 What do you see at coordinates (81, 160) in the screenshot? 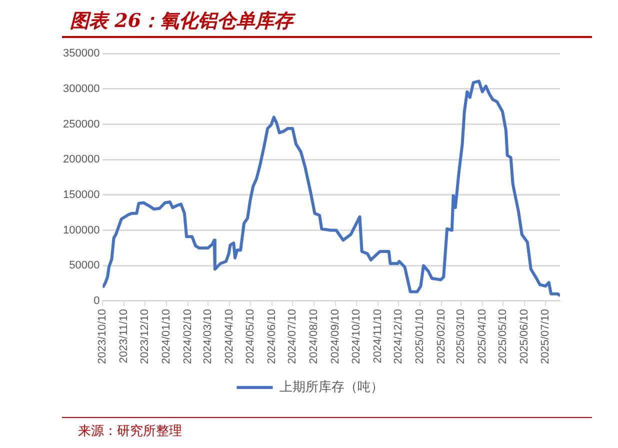
I see `y-tick-label: 200000` at bounding box center [81, 160].